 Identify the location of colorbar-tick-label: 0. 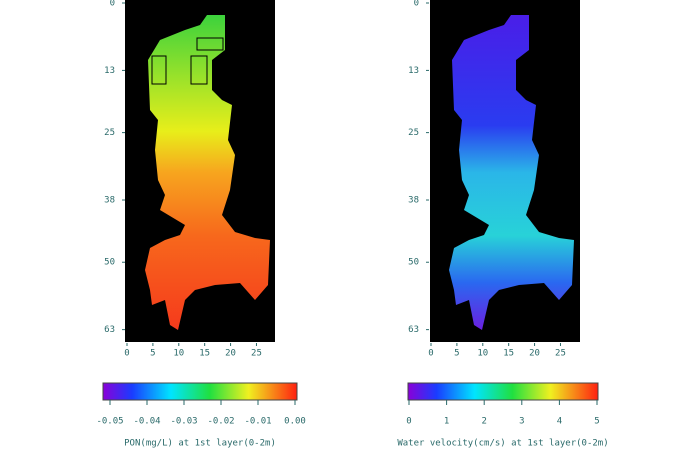
(408, 422).